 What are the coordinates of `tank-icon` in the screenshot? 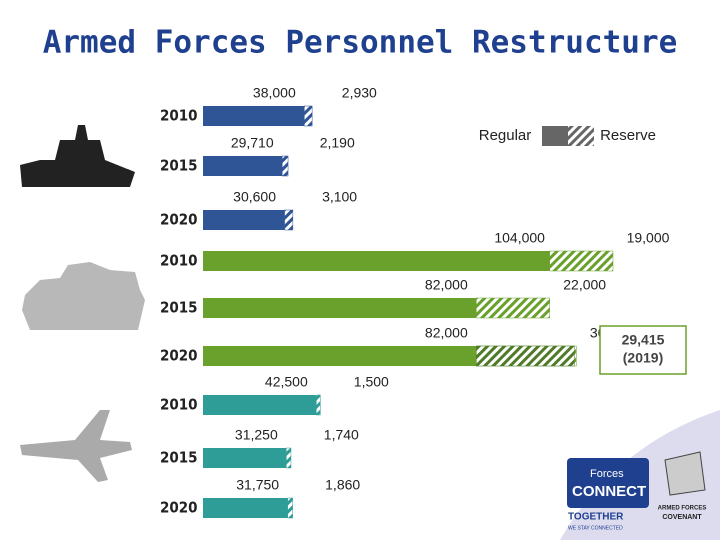 It's located at (83, 296).